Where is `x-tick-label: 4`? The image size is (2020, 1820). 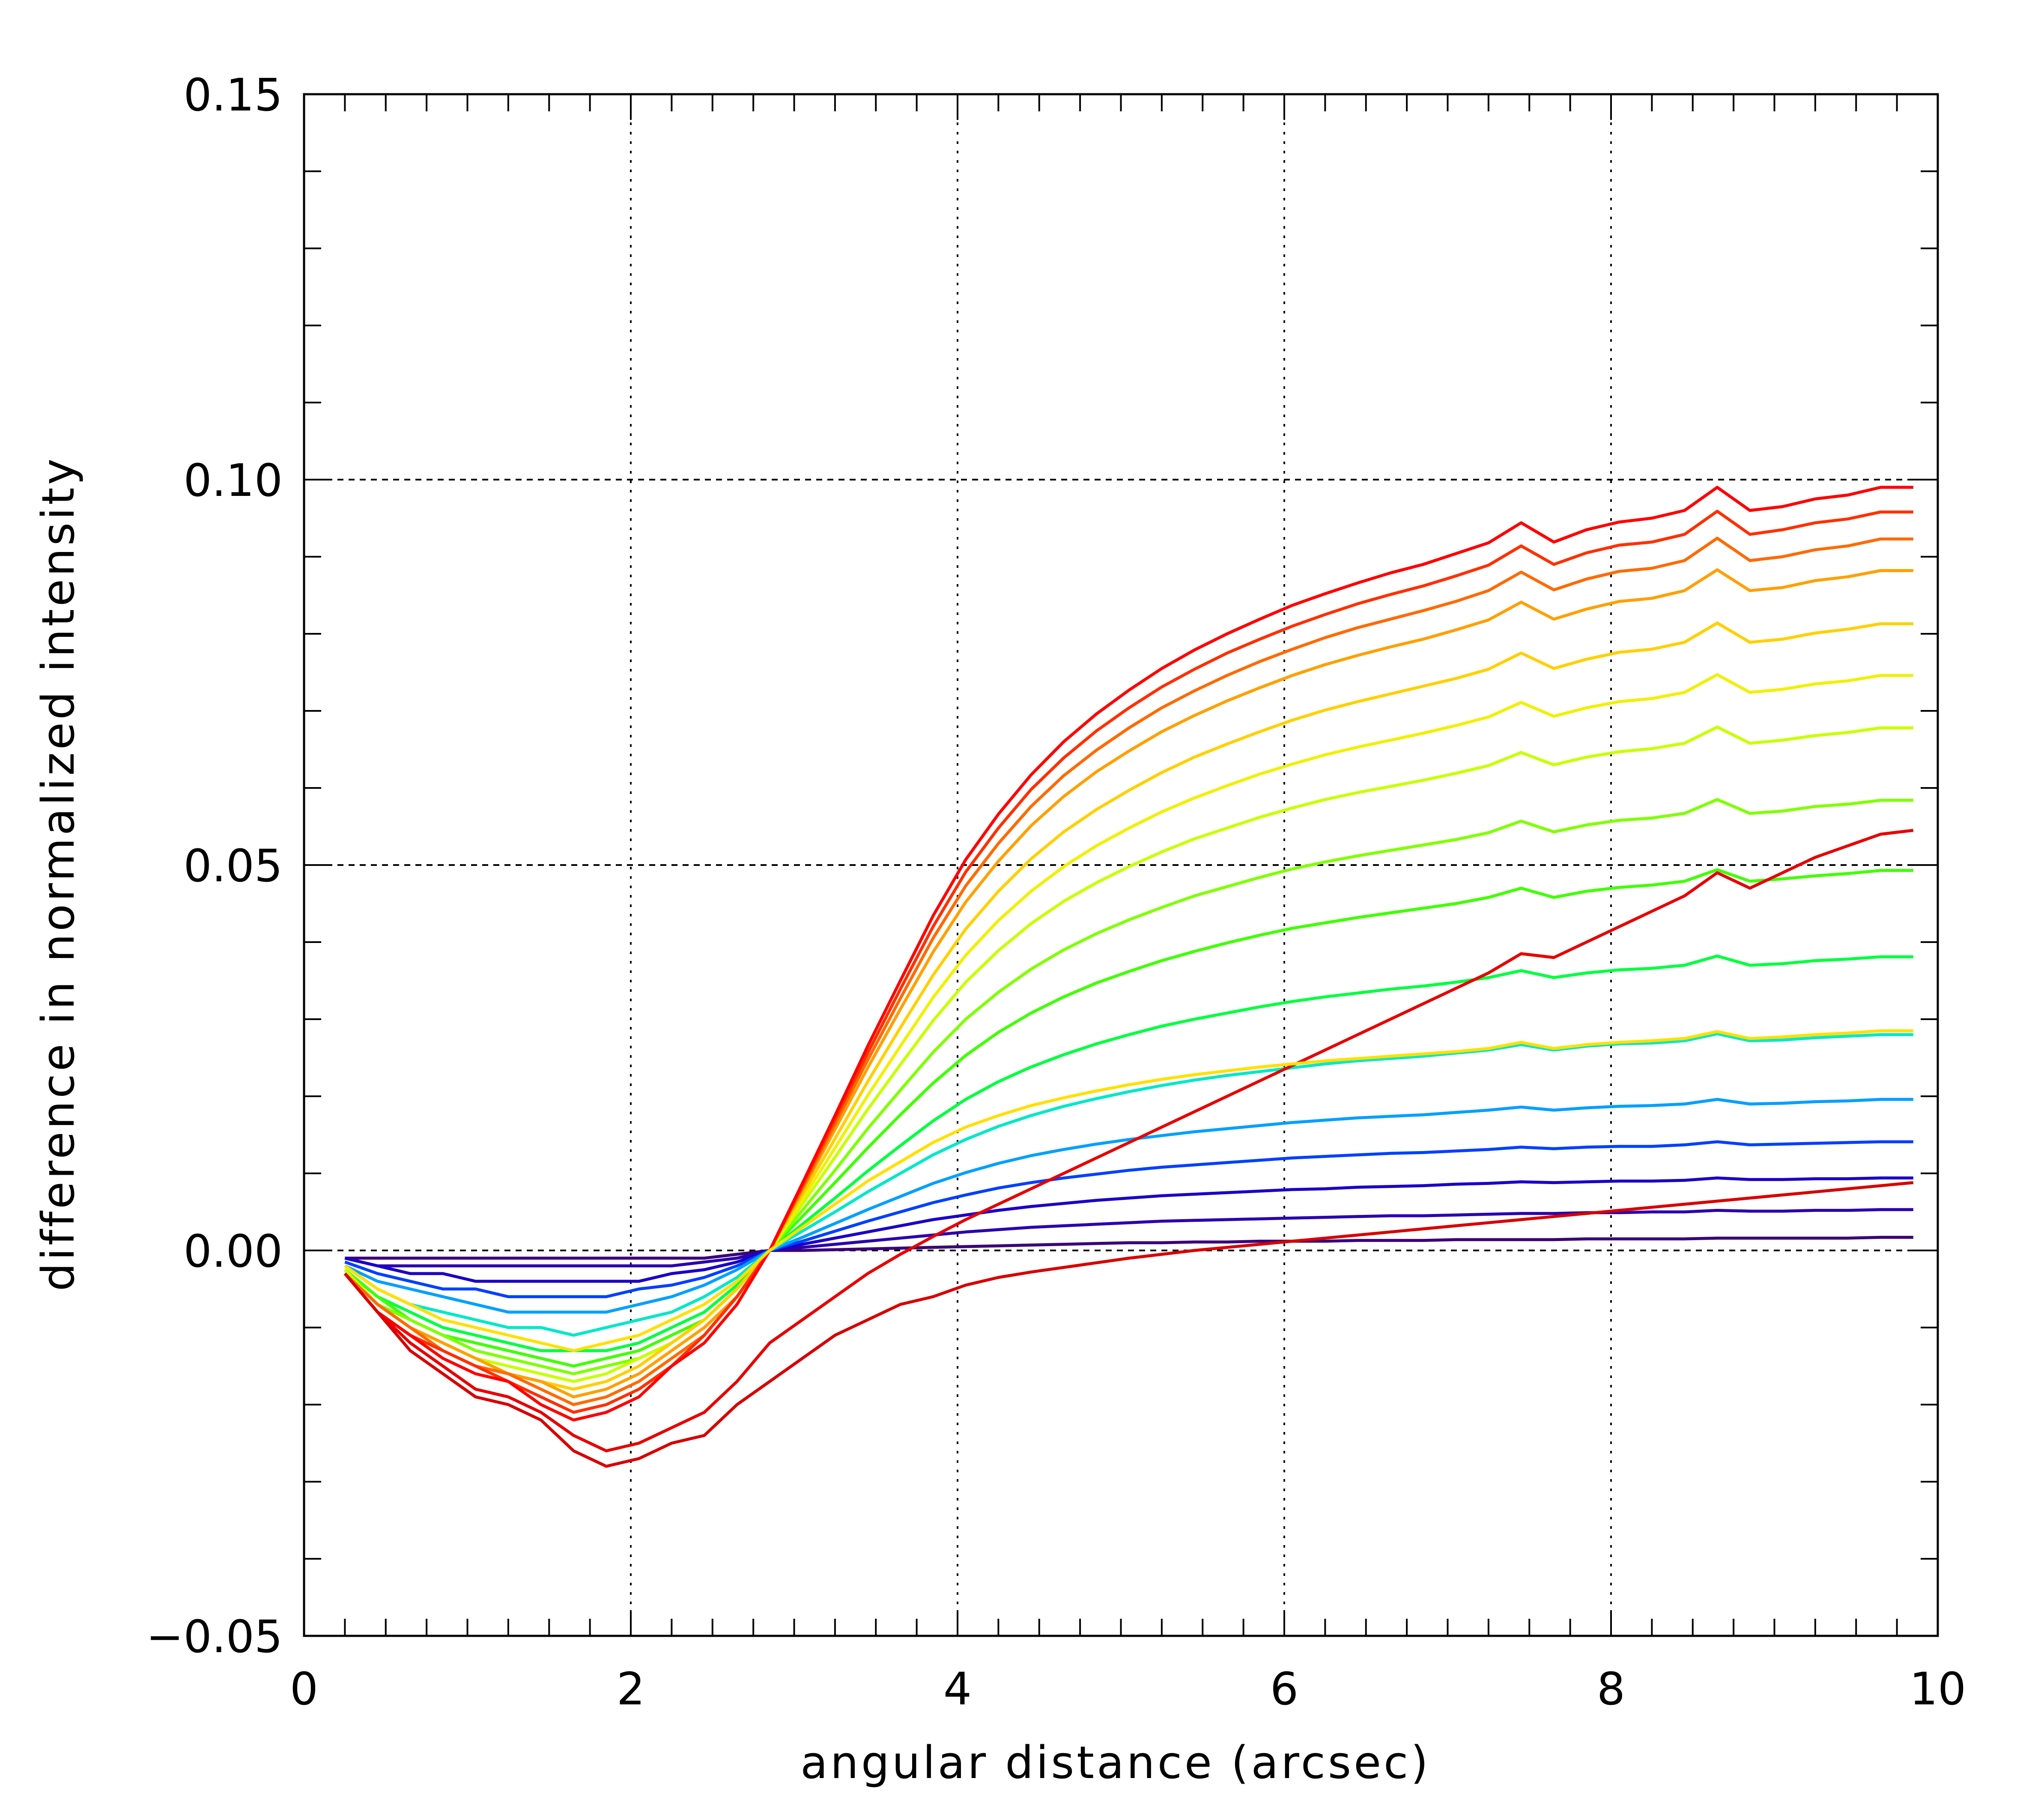
x-tick-label: 4 is located at coordinates (957, 1689).